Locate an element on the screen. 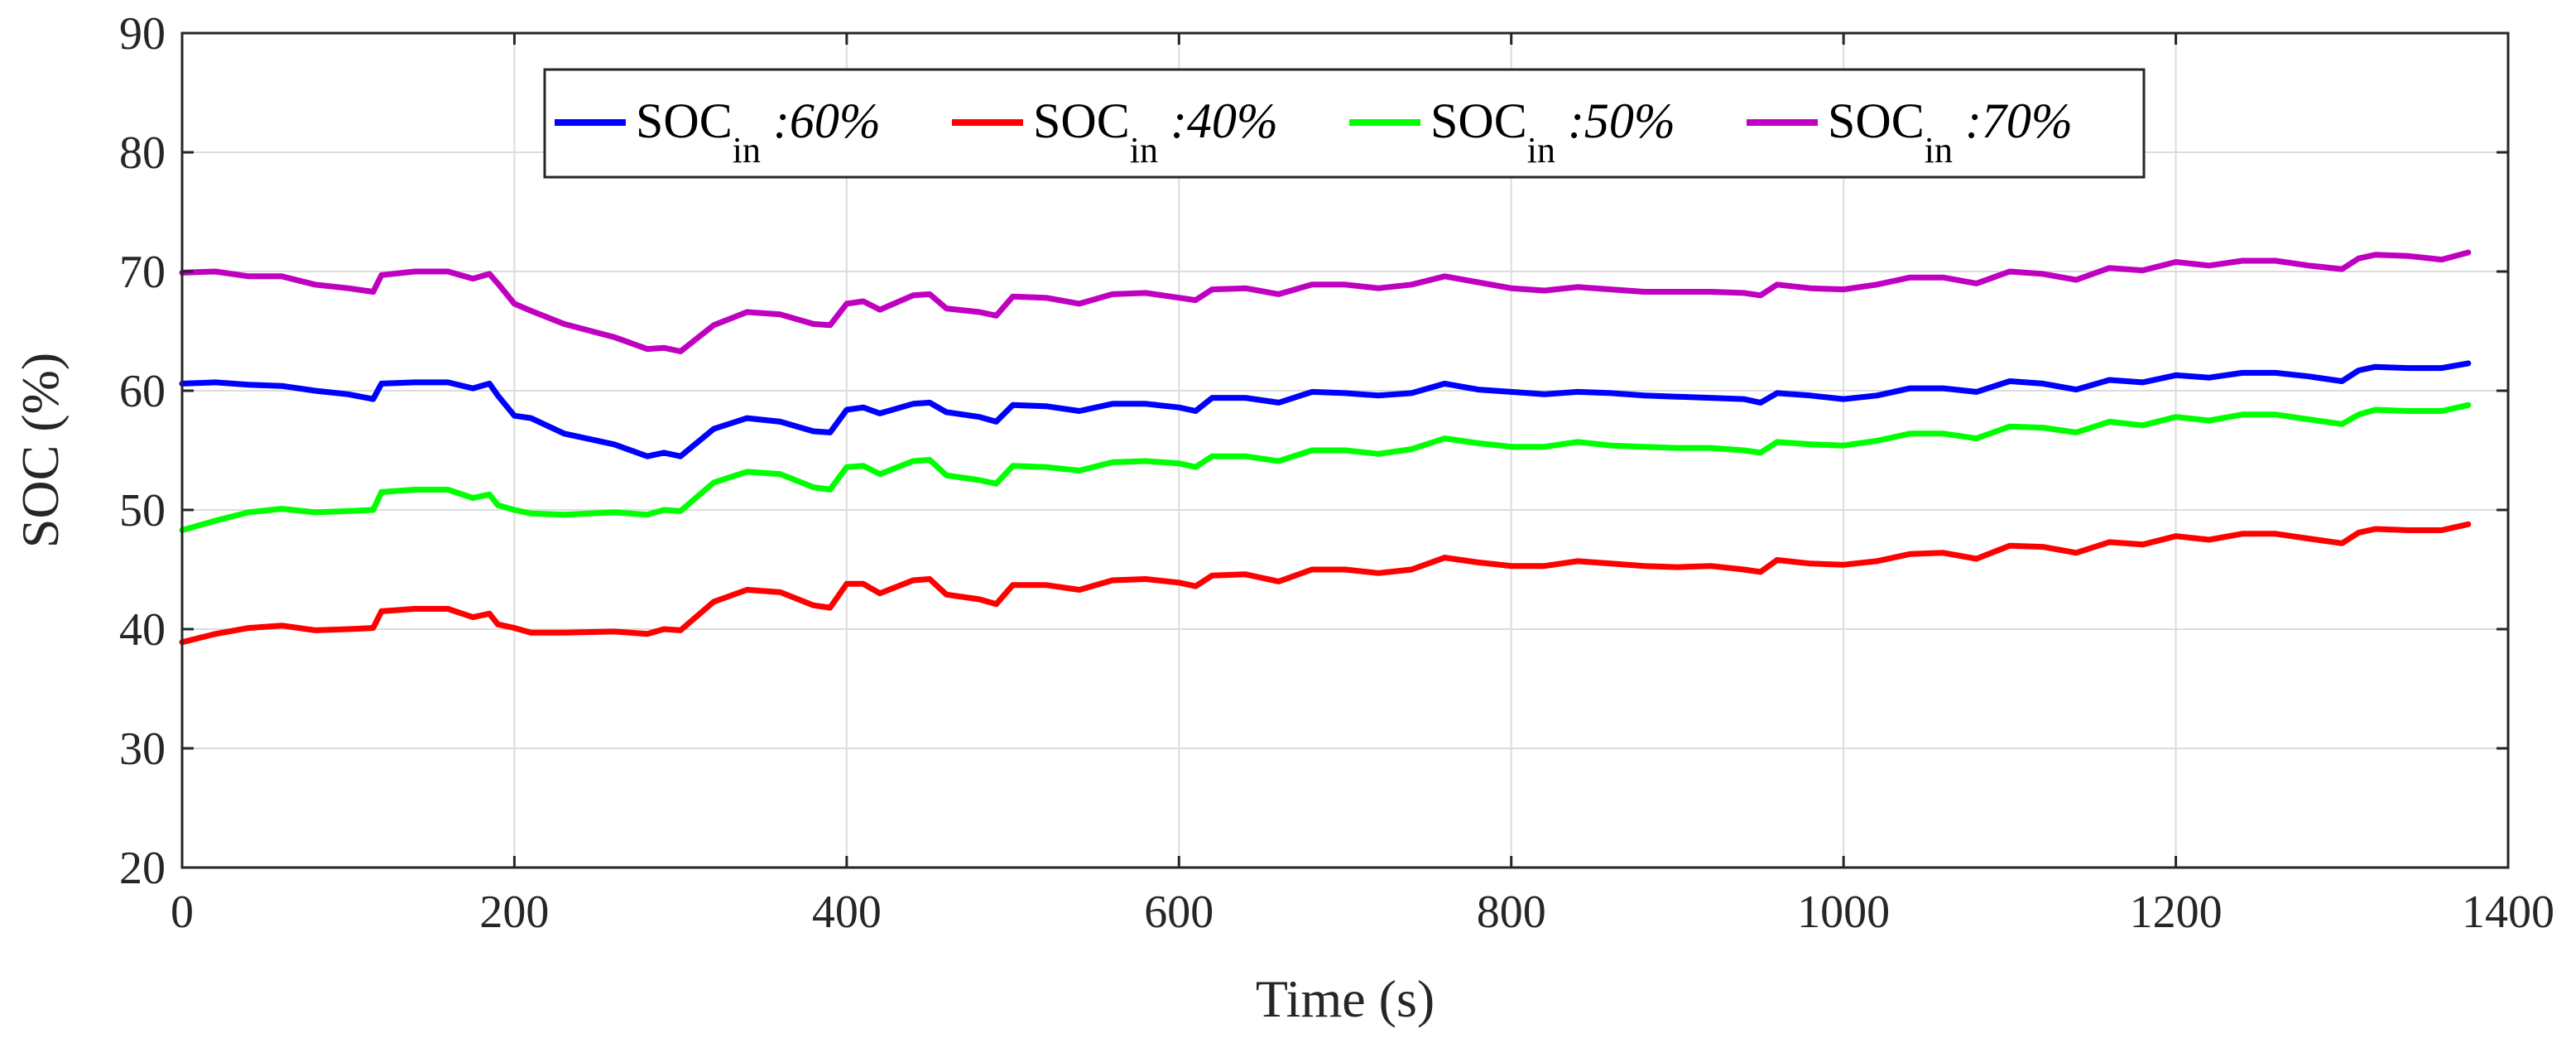  legend-entry: SOCin :40% is located at coordinates (1155, 132).